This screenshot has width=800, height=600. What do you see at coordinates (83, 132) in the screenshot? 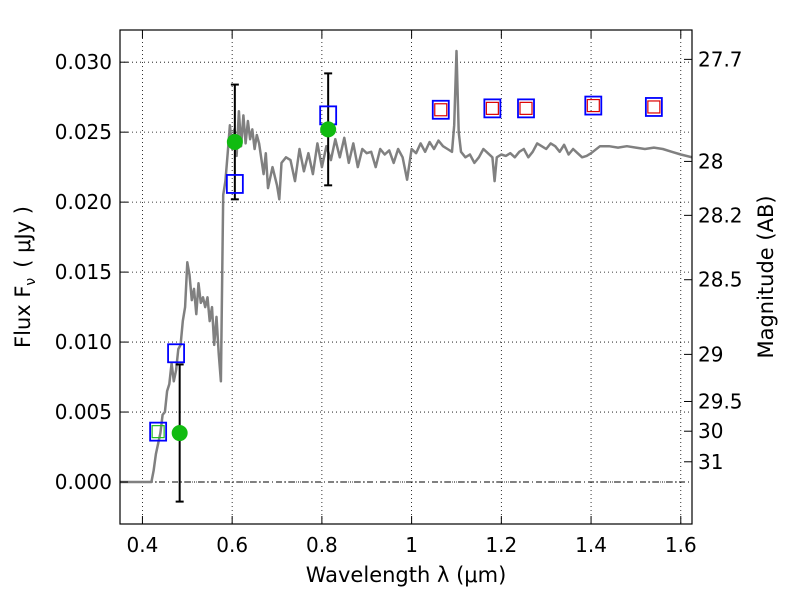
I see `y-tick-label: 0.025` at bounding box center [83, 132].